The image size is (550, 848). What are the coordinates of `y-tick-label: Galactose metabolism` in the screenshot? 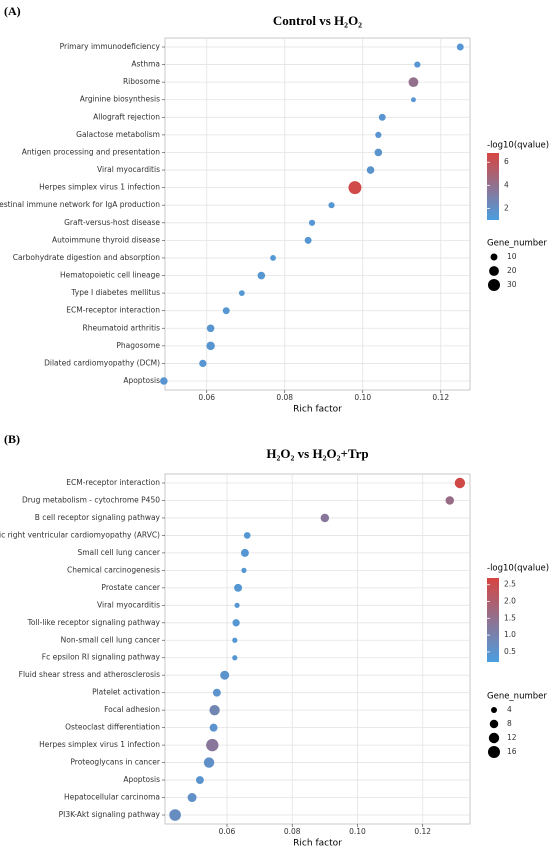 It's located at (118, 134).